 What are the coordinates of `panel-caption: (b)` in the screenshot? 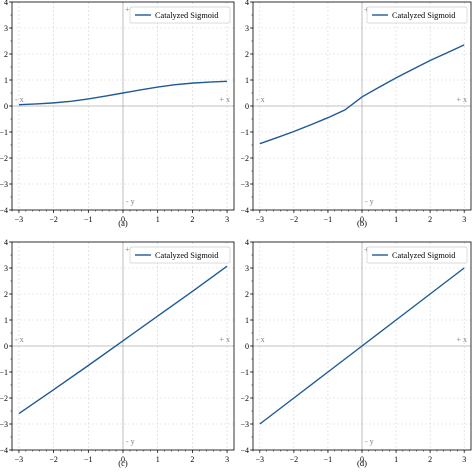 It's located at (362, 223).